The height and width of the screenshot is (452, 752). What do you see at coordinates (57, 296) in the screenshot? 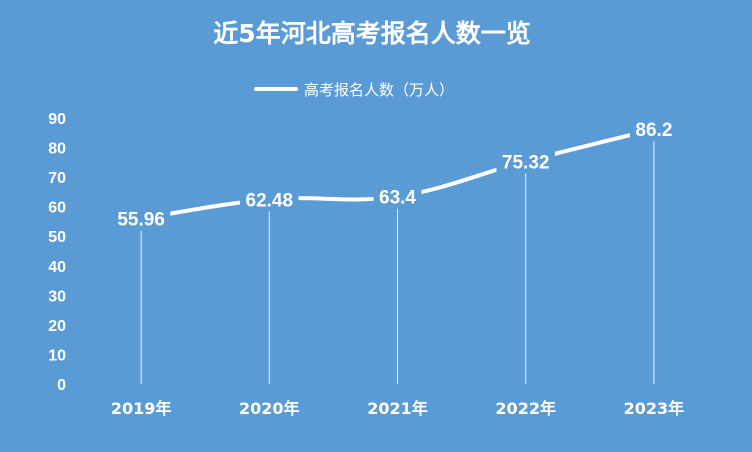
I see `y-tick-label: 30` at bounding box center [57, 296].